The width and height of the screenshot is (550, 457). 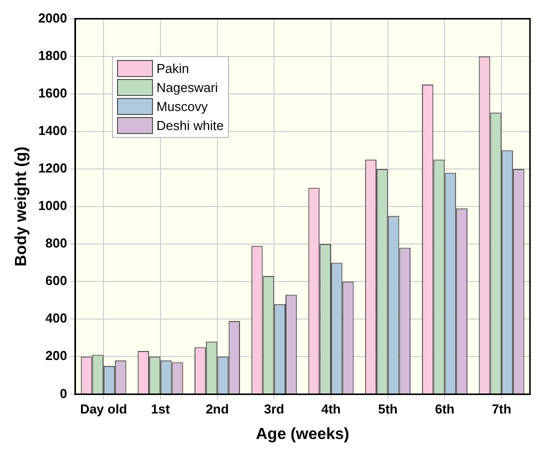 I want to click on y-tick-label: 200, so click(x=56, y=356).